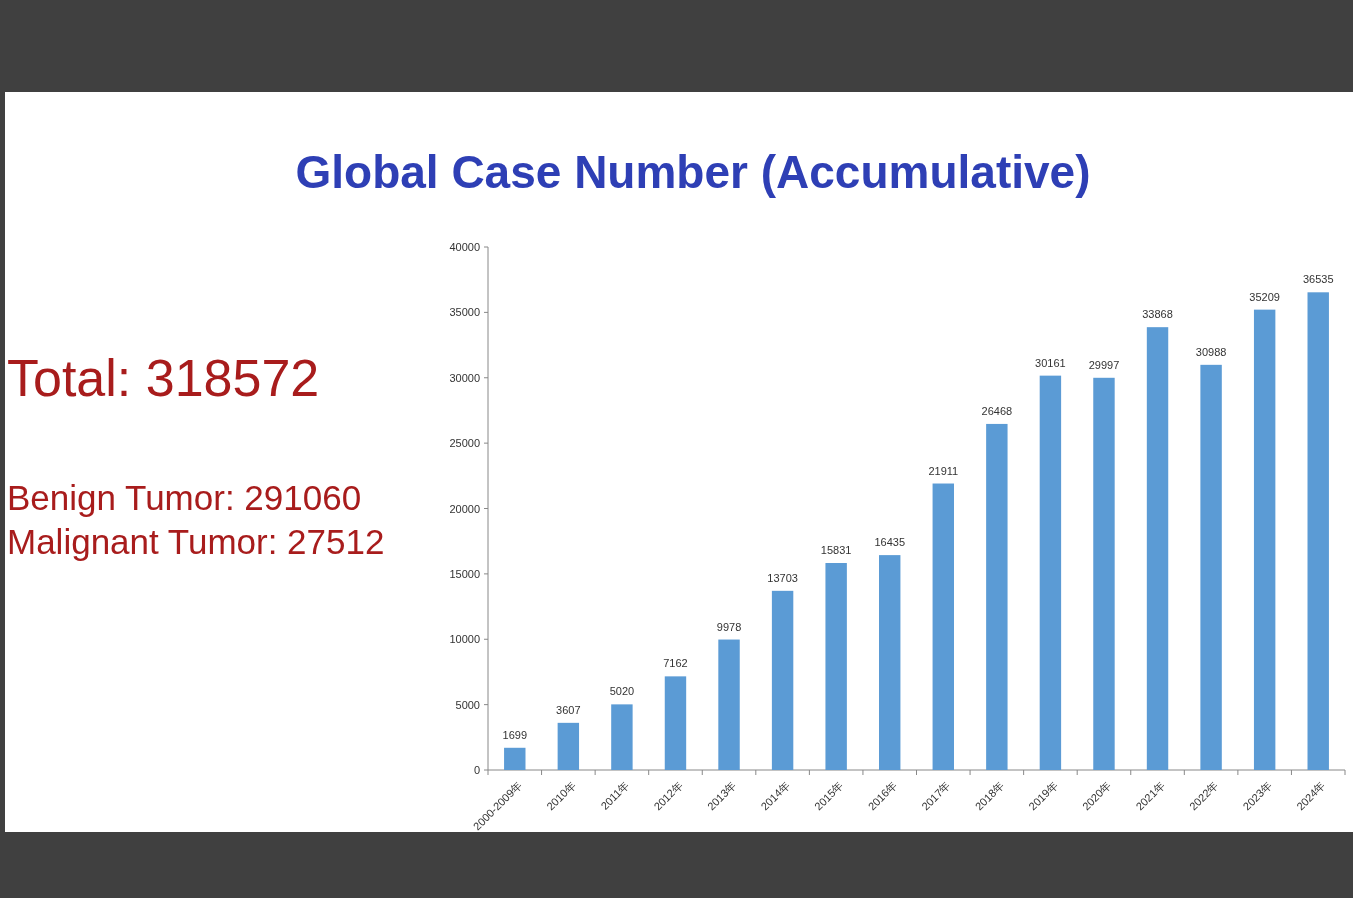 This screenshot has width=1353, height=898. Describe the element at coordinates (163, 378) in the screenshot. I see `text: Total: 318572` at that location.